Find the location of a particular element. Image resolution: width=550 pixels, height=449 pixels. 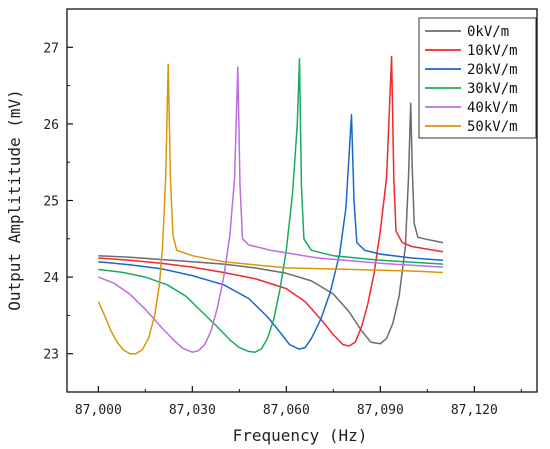

legend-label: 40kV/m is located at coordinates (492, 108).